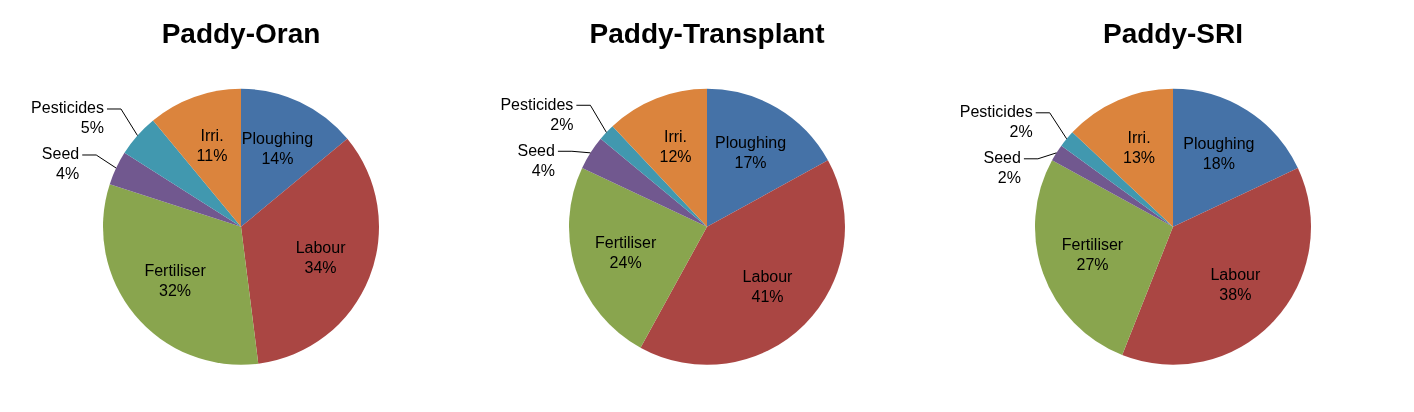 The image size is (1414, 412). What do you see at coordinates (750, 162) in the screenshot?
I see `data-label: 17%` at bounding box center [750, 162].